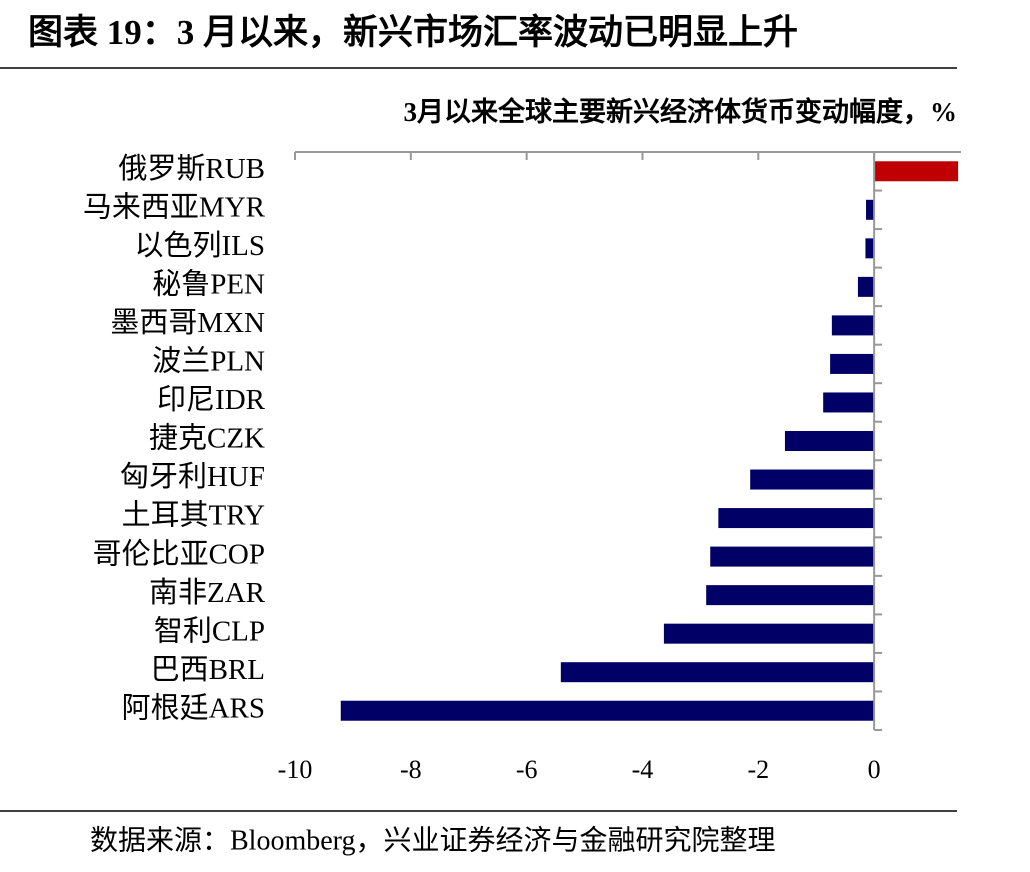 Image resolution: width=1030 pixels, height=872 pixels. I want to click on y-tick-label: 波兰PLN, so click(208, 361).